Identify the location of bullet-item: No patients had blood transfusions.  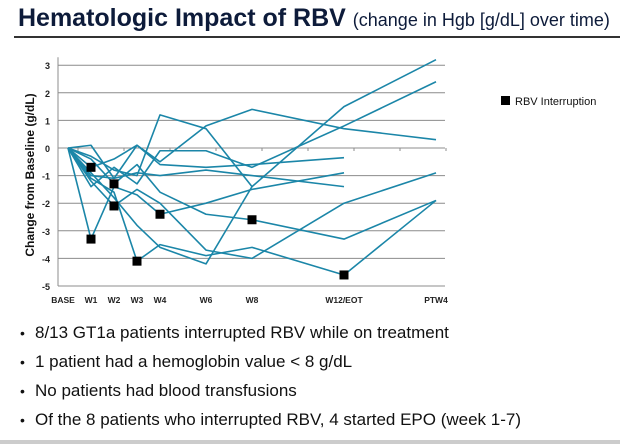
(270, 390).